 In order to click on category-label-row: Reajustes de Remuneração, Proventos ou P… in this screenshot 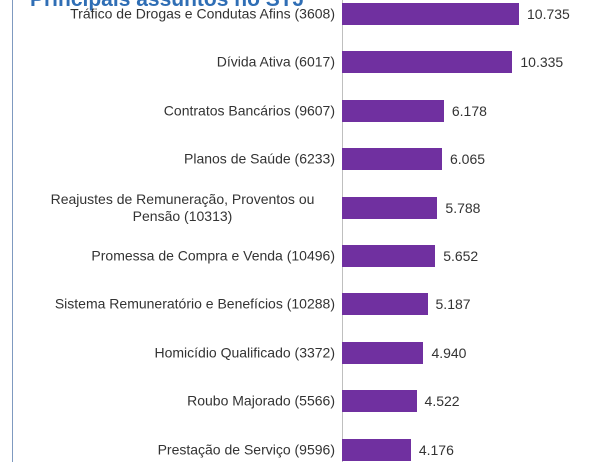, I will do `click(175, 208)`.